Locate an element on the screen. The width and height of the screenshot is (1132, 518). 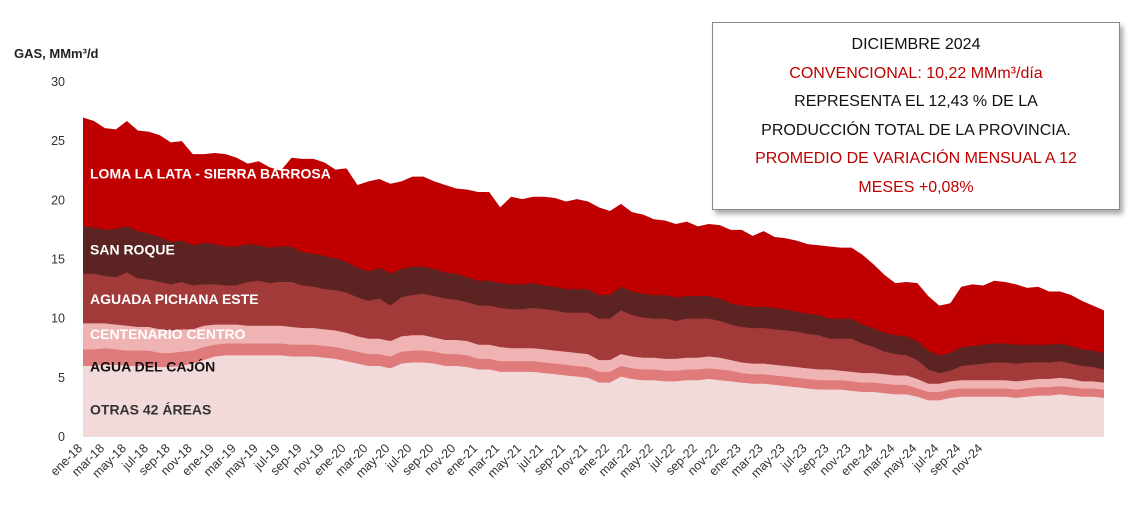
annotation-line-variation: PROMEDIO DE VARIACIÓN MENSUAL A 12 is located at coordinates (916, 159).